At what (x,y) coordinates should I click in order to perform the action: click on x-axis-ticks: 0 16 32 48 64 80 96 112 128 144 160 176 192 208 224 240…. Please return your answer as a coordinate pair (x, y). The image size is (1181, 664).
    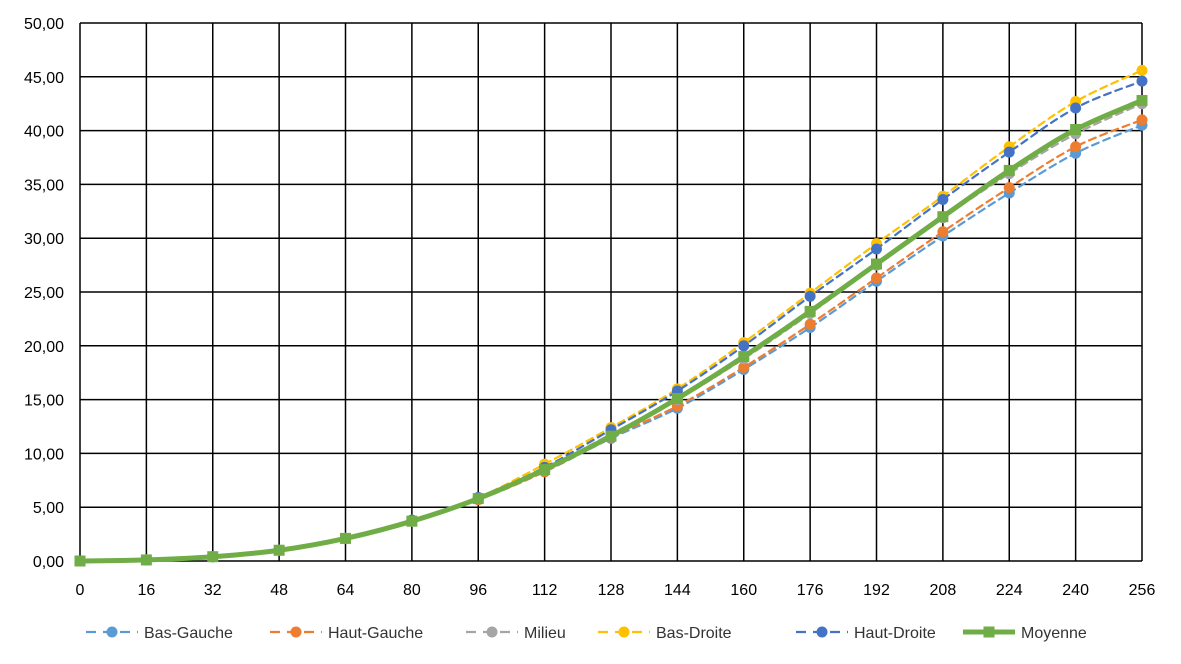
    Looking at the image, I should click on (616, 590).